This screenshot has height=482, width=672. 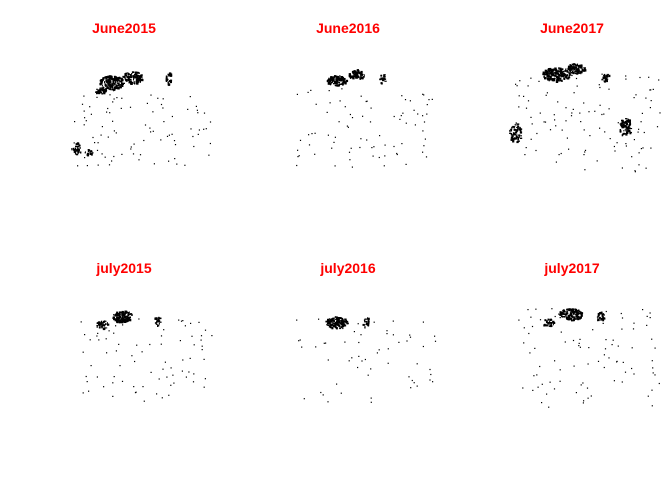 What do you see at coordinates (348, 268) in the screenshot?
I see `panel-title: july2016` at bounding box center [348, 268].